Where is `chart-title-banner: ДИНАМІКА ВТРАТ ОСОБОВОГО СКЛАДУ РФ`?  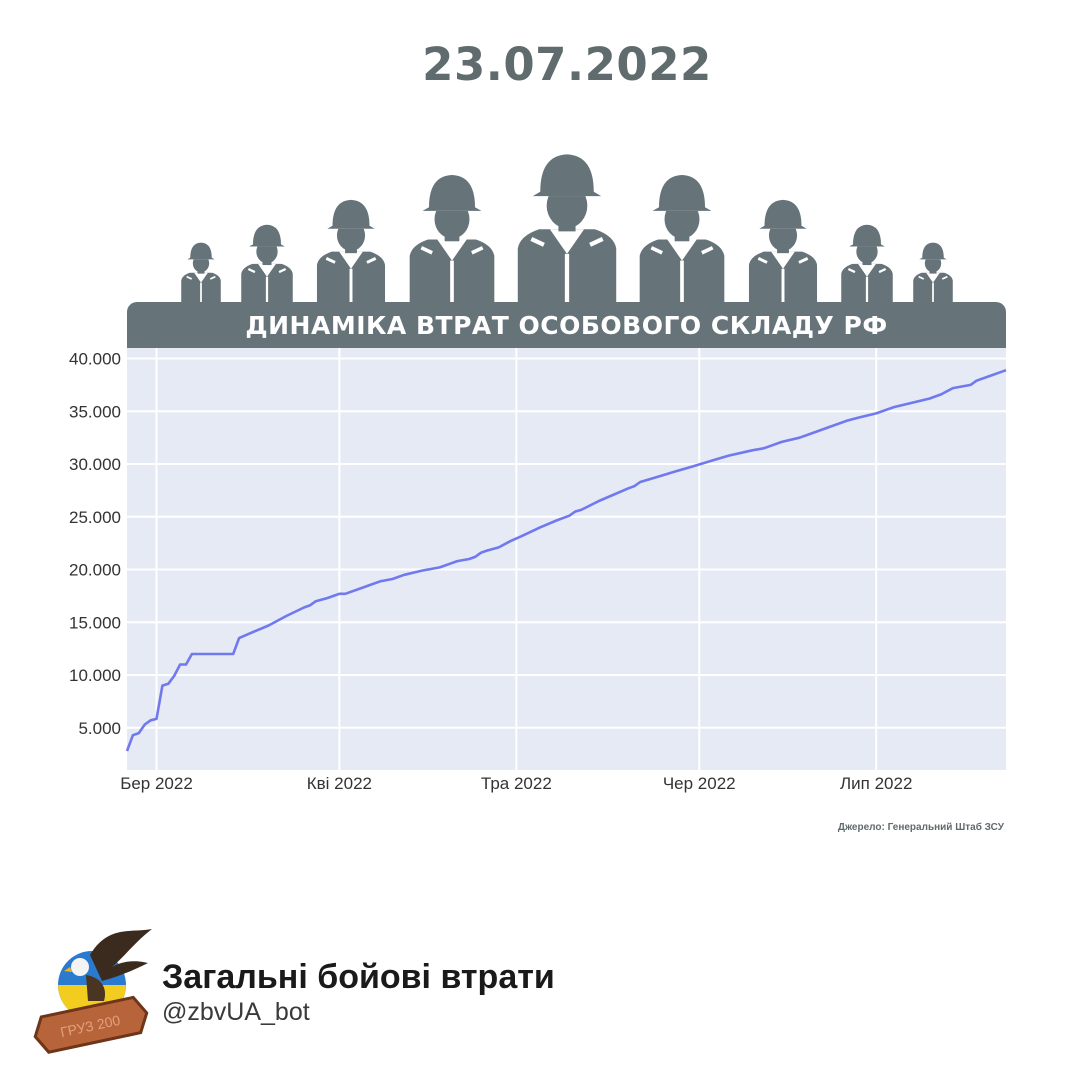
chart-title-banner: ДИНАМІКА ВТРАТ ОСОБОВОГО СКЛАДУ РФ is located at coordinates (566, 325).